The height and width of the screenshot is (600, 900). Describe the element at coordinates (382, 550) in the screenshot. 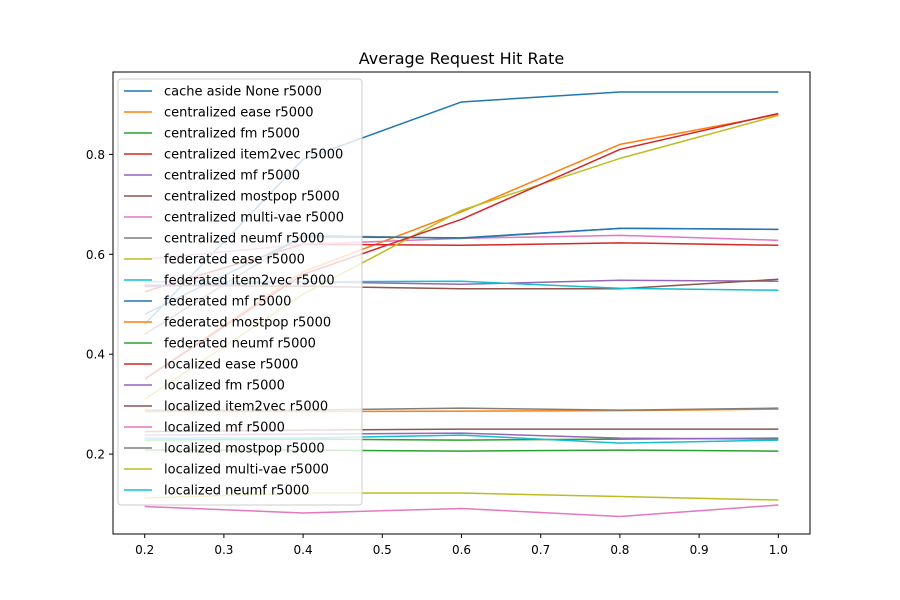

I see `x-tick-label: 0.5` at that location.